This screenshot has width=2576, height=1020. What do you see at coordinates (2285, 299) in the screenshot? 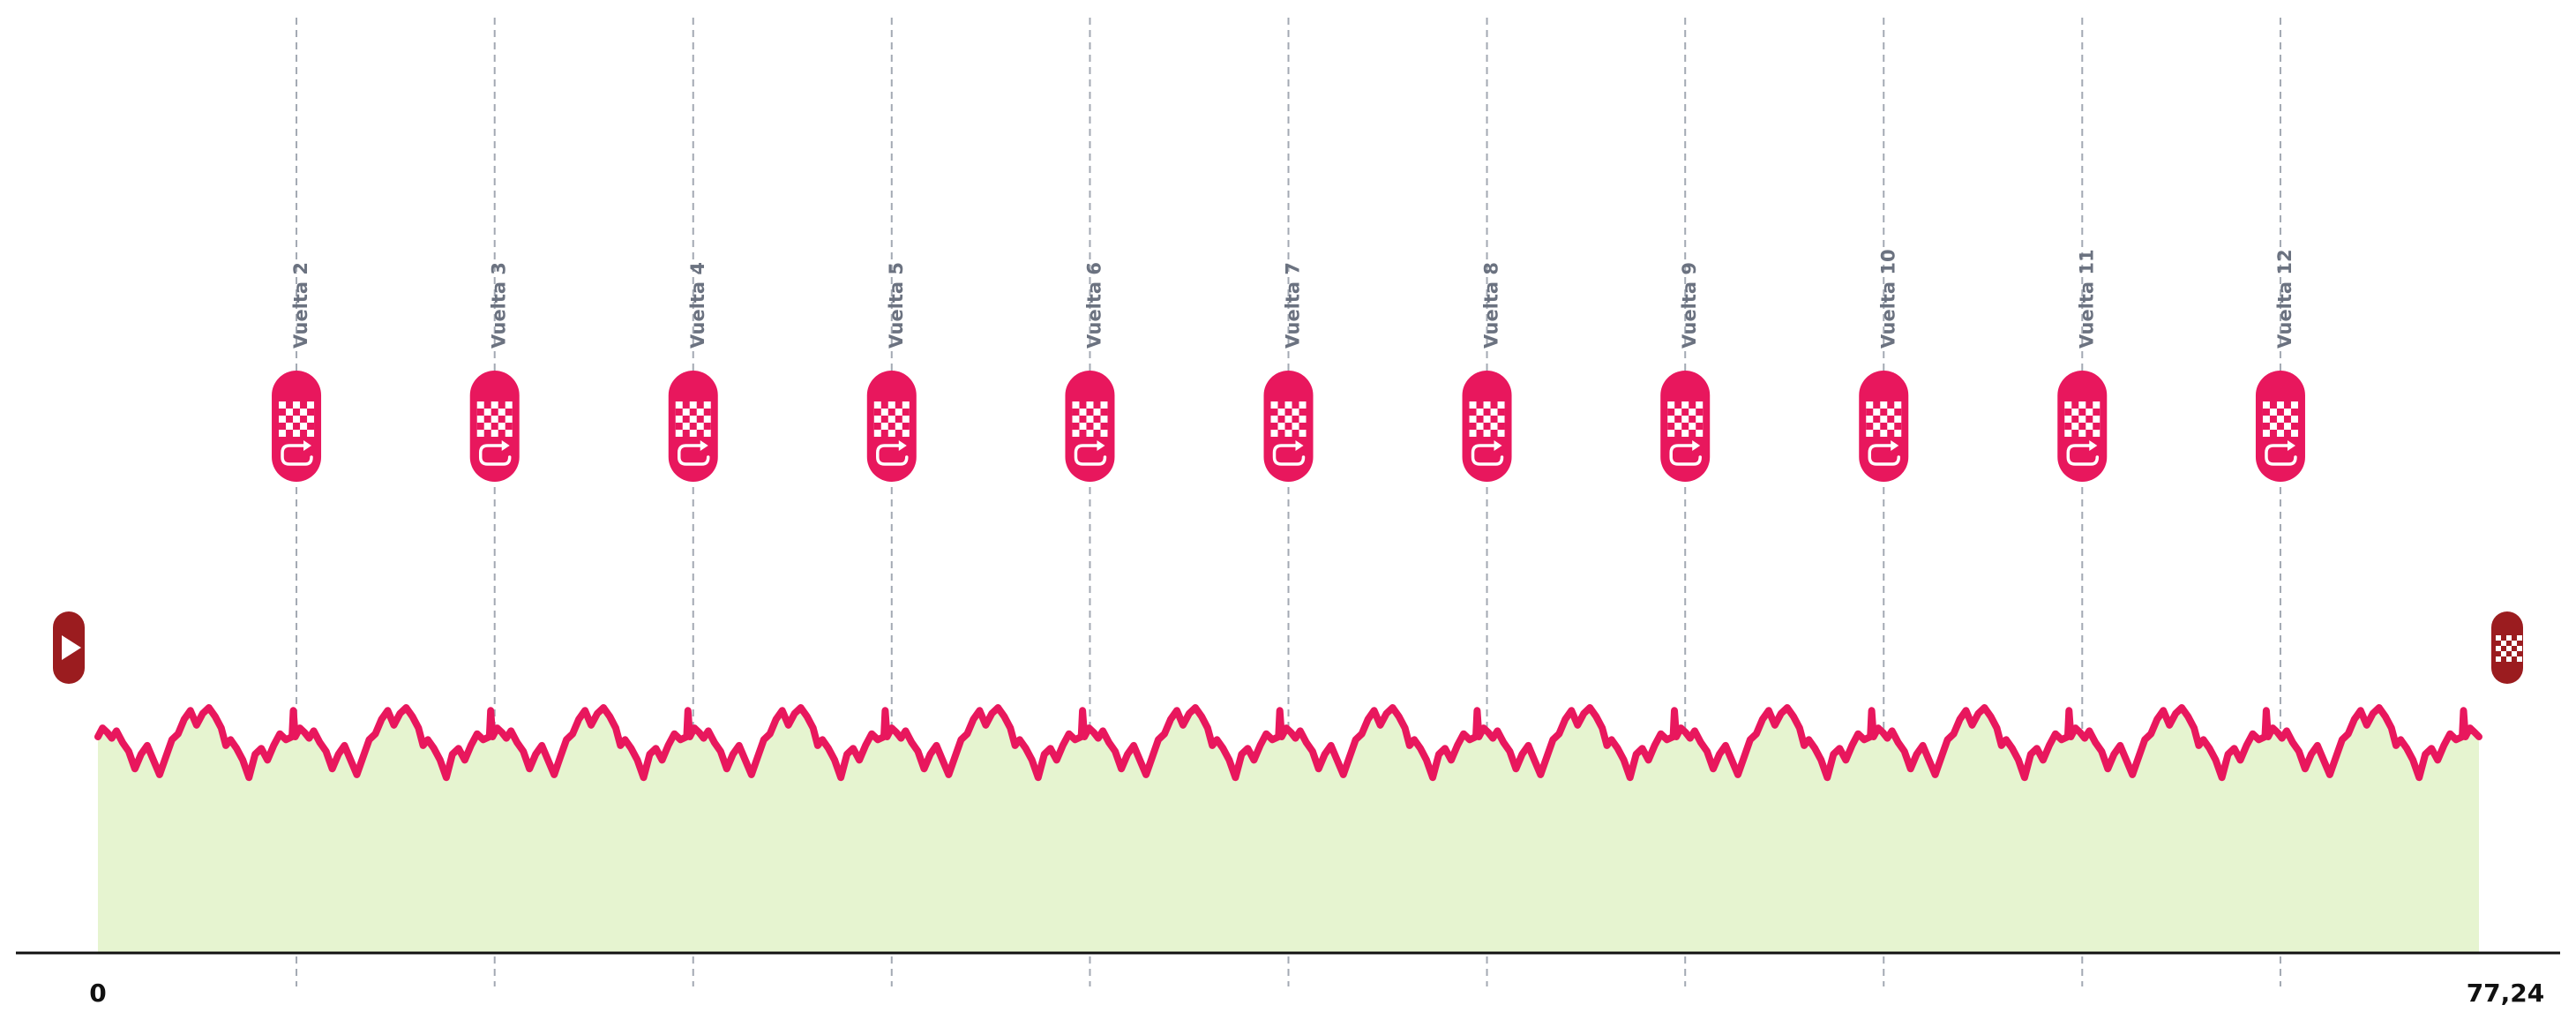
I see `lap-label: Vuelta 12` at bounding box center [2285, 299].